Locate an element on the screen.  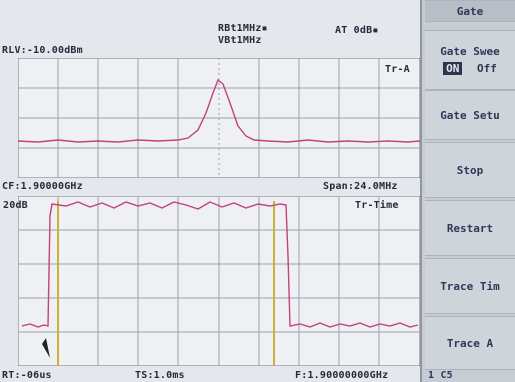
gate-sweep-label: Gate Swee is located at coordinates (470, 51).